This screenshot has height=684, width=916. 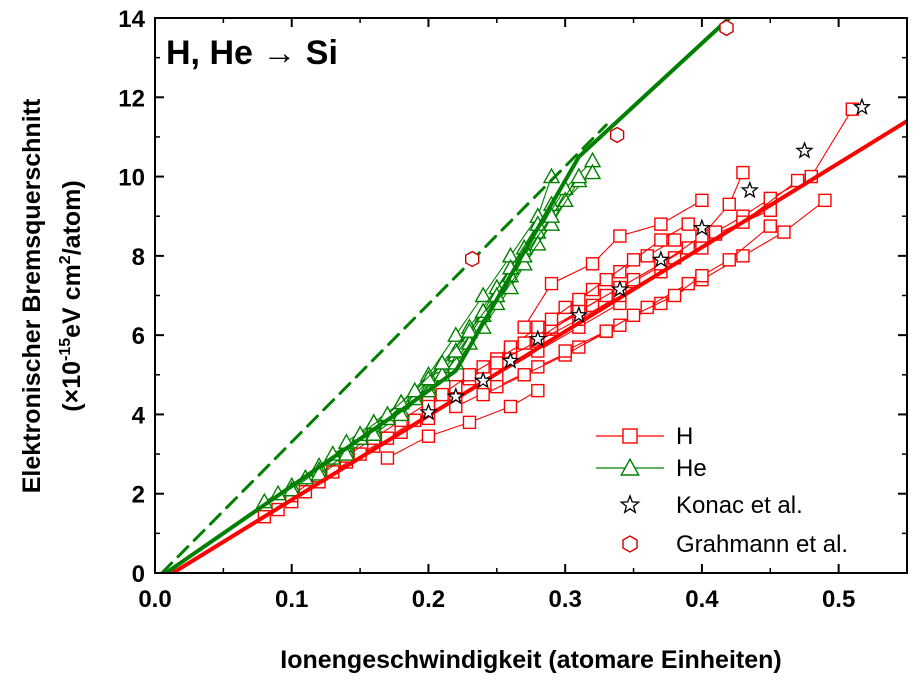 I want to click on series-line, so click(x=640, y=303).